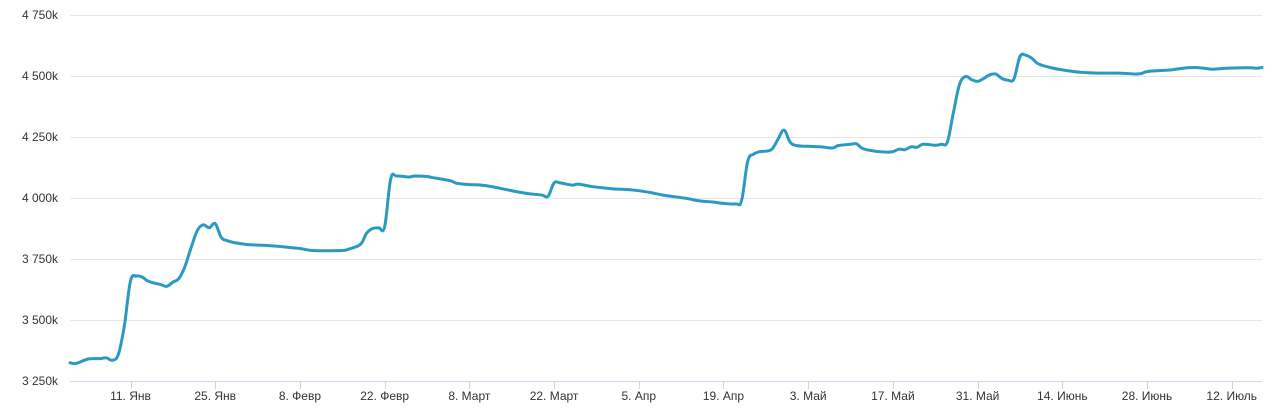 The image size is (1280, 418). Describe the element at coordinates (808, 396) in the screenshot. I see `x-tick-label: 3. Май` at that location.